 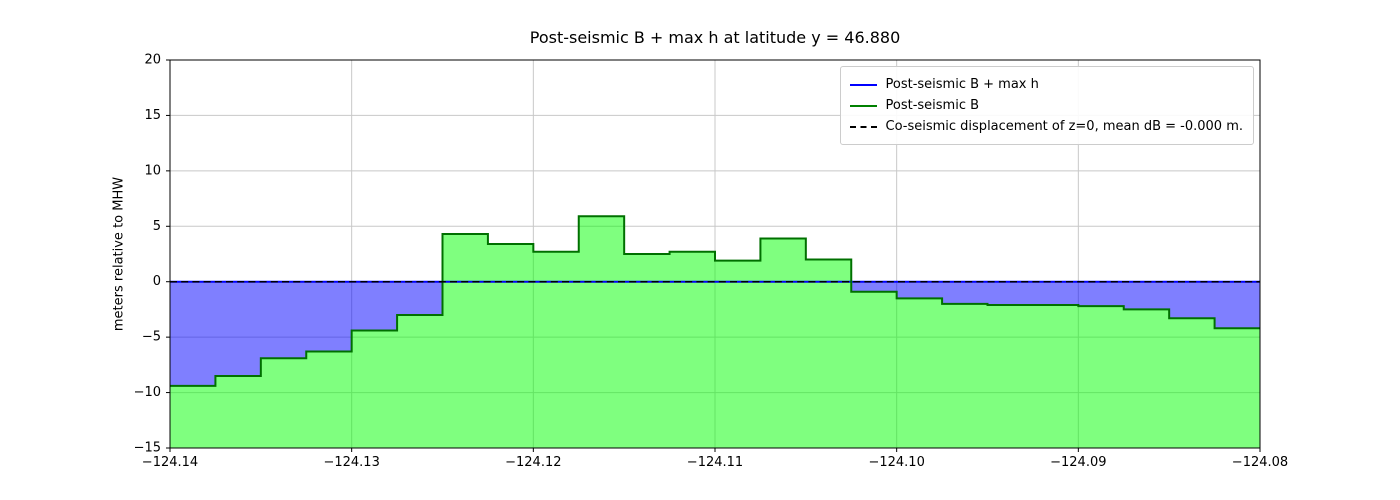 I want to click on x-tick-label: −124.14, so click(x=170, y=462).